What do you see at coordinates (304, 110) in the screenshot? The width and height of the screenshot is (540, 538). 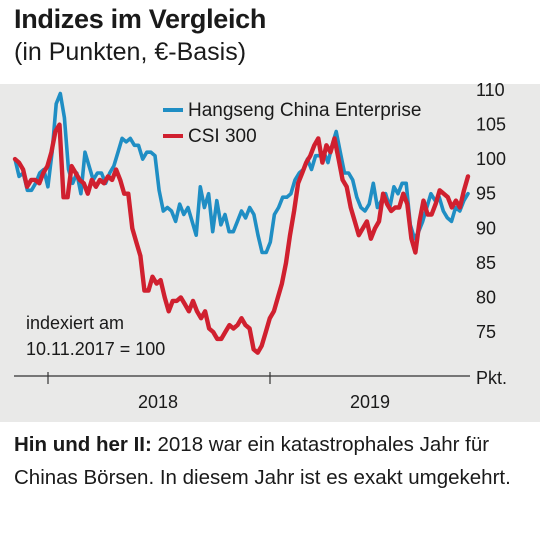 I see `legend-label-hangseng: Hangseng China Enterprise` at bounding box center [304, 110].